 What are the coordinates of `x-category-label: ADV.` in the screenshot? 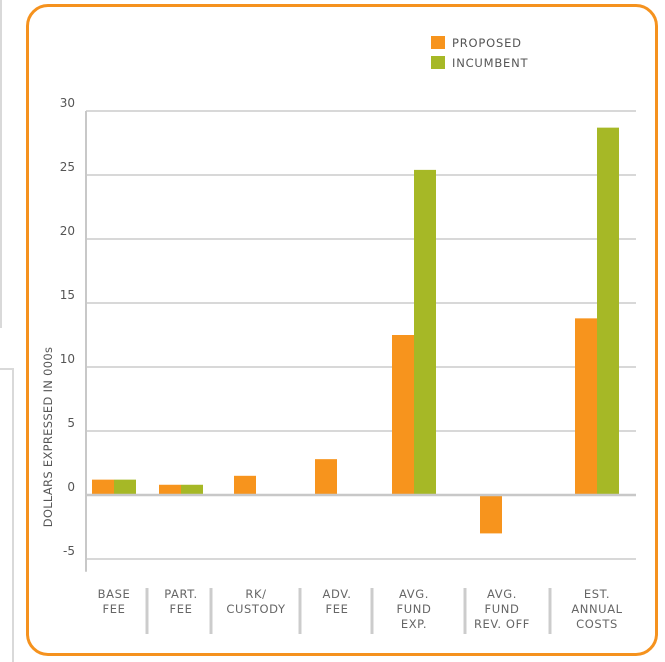 It's located at (337, 594).